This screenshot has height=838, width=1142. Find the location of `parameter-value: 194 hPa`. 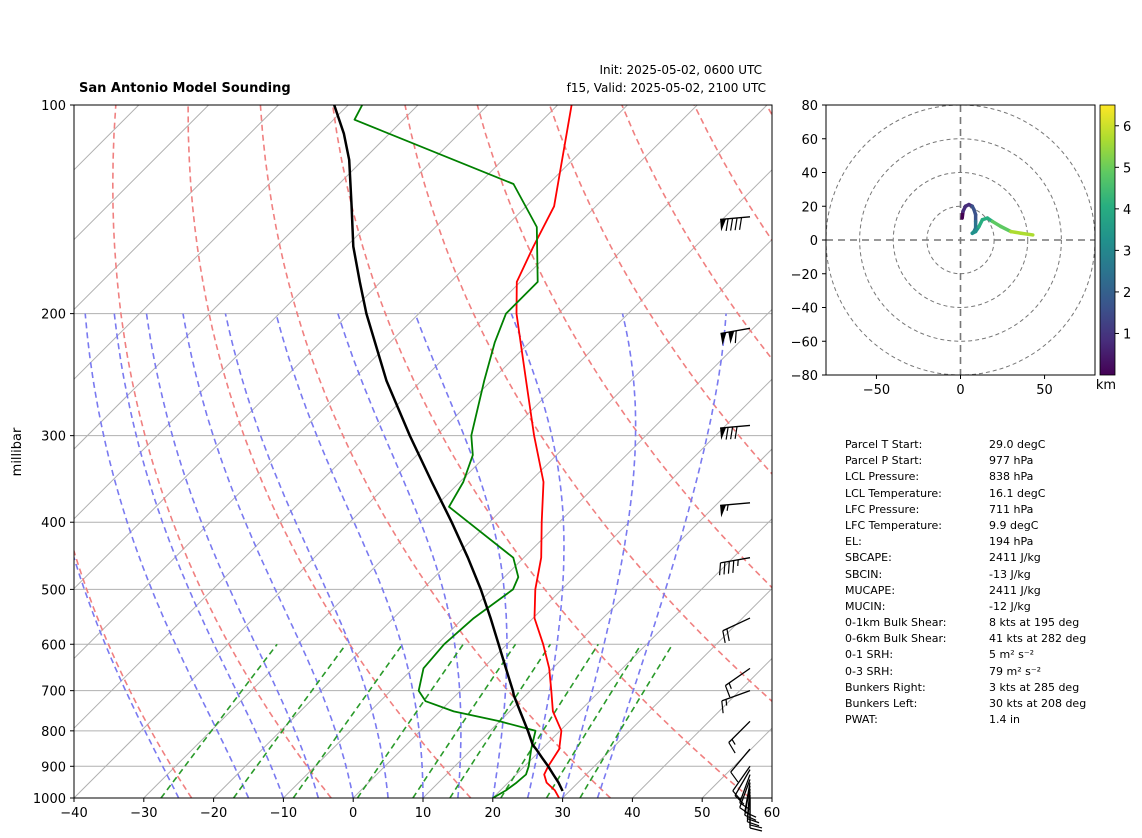

parameter-value: 194 hPa is located at coordinates (1011, 542).